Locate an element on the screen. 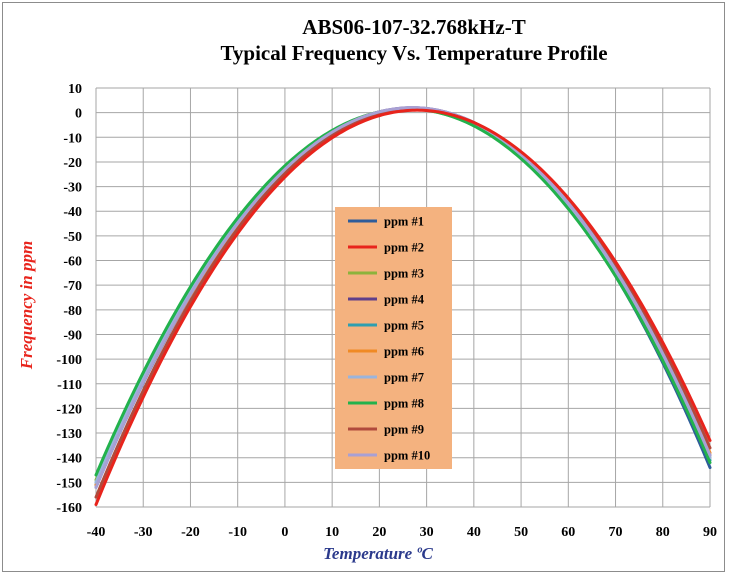 Image resolution: width=729 pixels, height=576 pixels. y-tick-label: 0 is located at coordinates (78, 114).